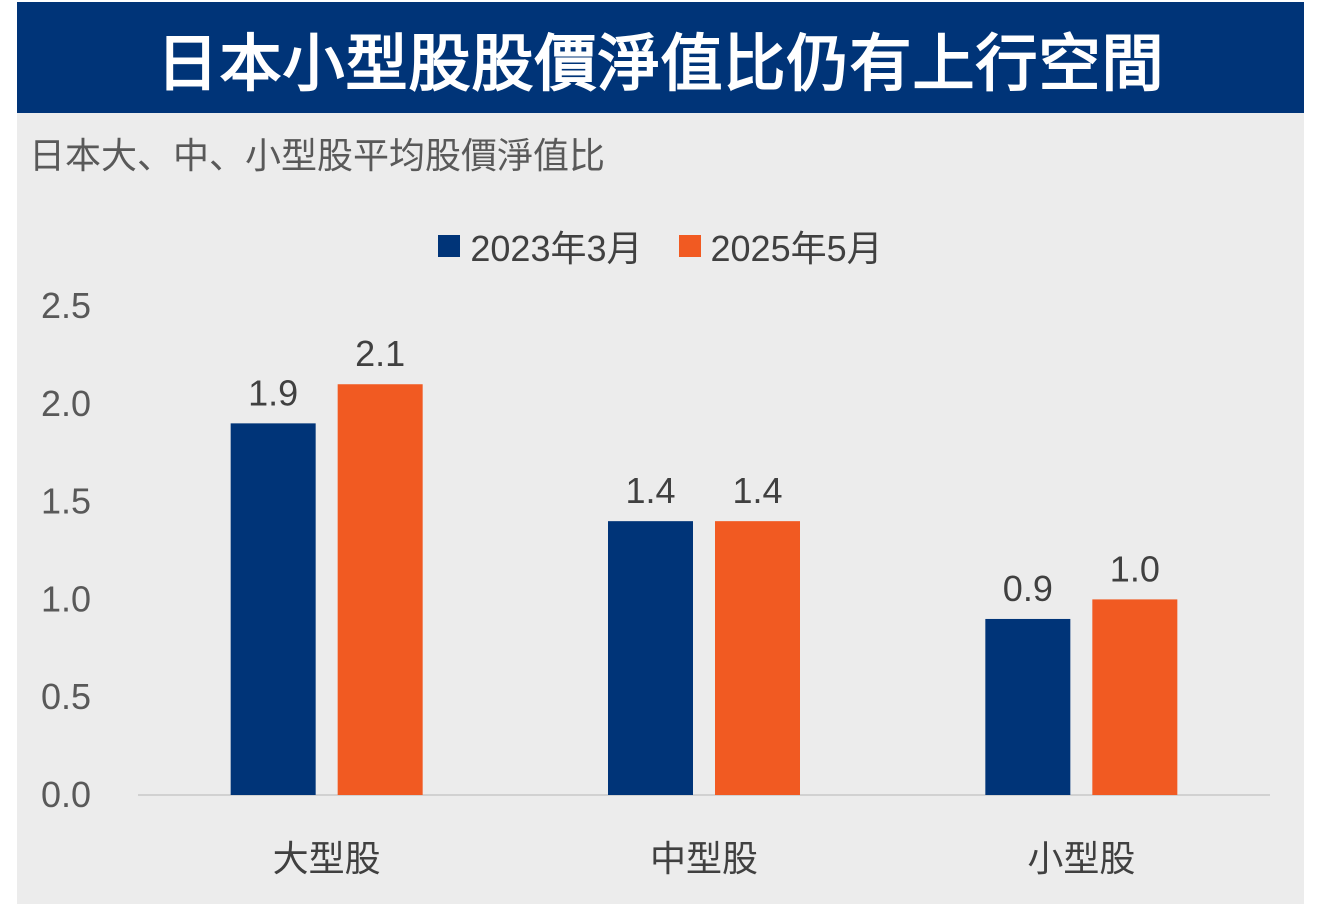  Describe the element at coordinates (1135, 568) in the screenshot. I see `data-label: 1.0` at that location.